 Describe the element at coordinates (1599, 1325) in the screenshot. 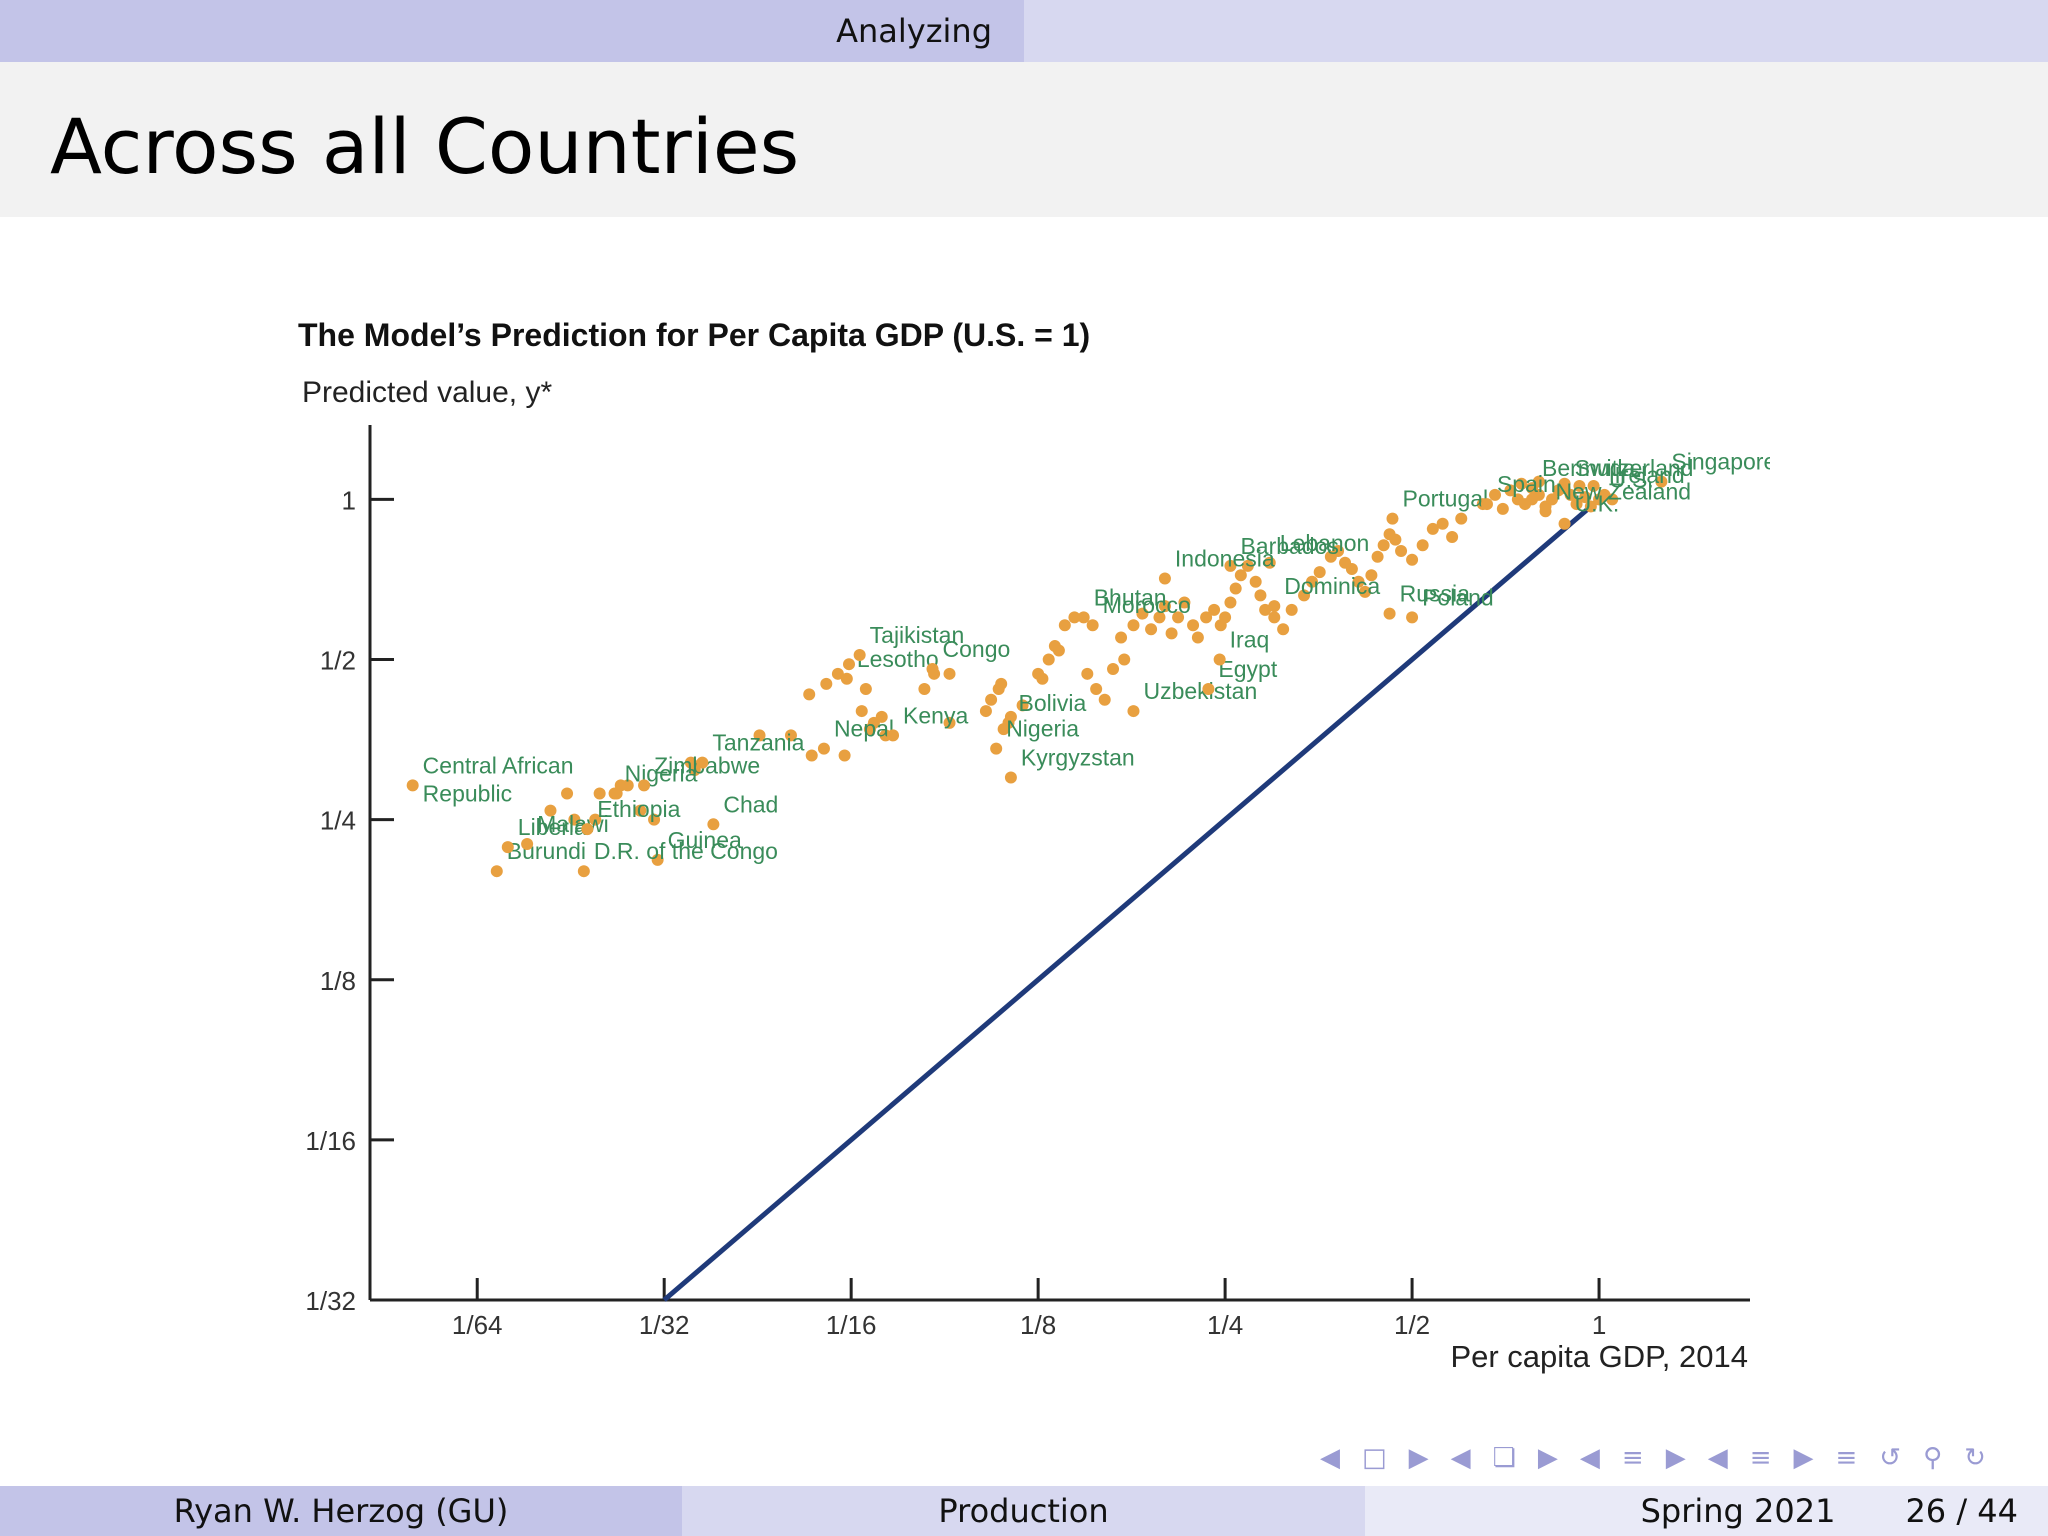

I see `x-tick-label: 1` at that location.